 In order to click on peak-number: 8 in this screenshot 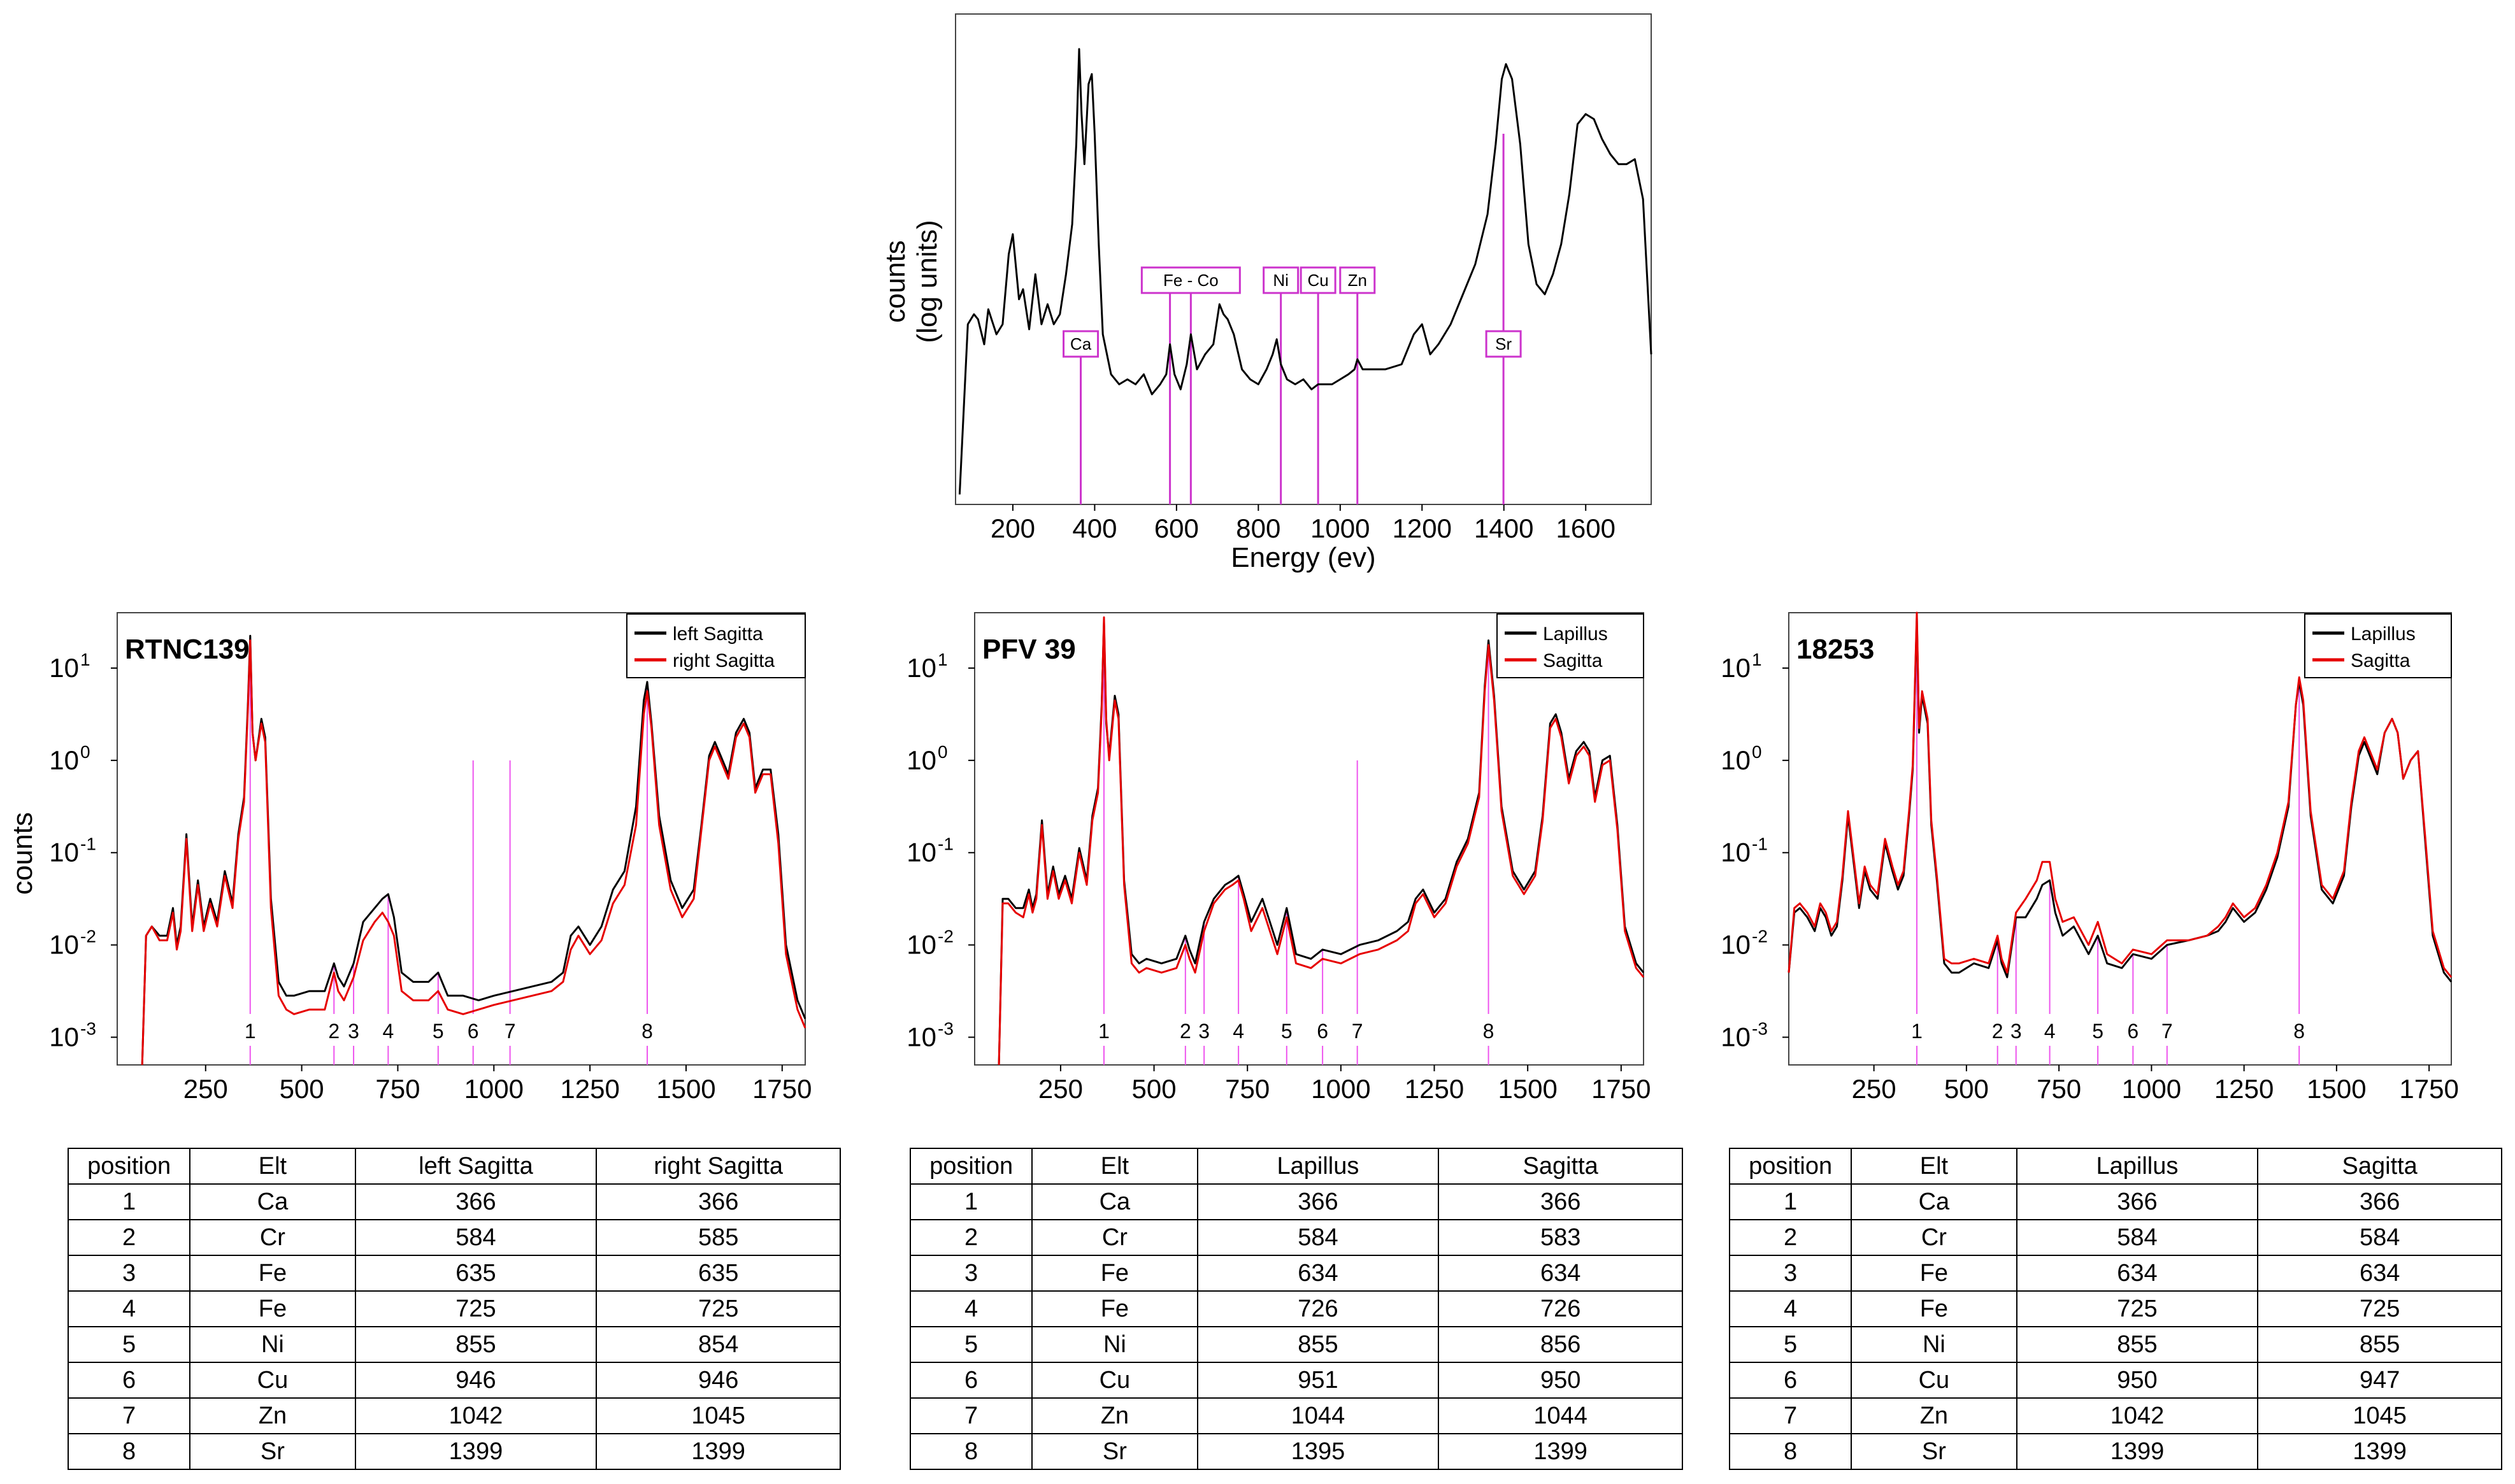, I will do `click(1489, 1031)`.